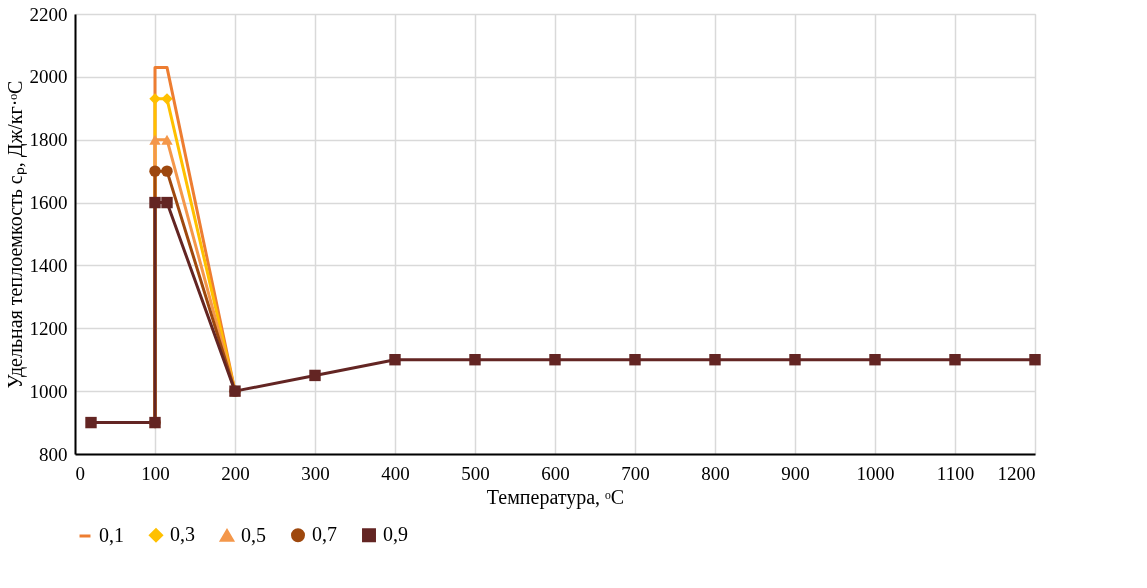 The width and height of the screenshot is (1147, 588). Describe the element at coordinates (955, 473) in the screenshot. I see `x-tick-label: 1100` at that location.